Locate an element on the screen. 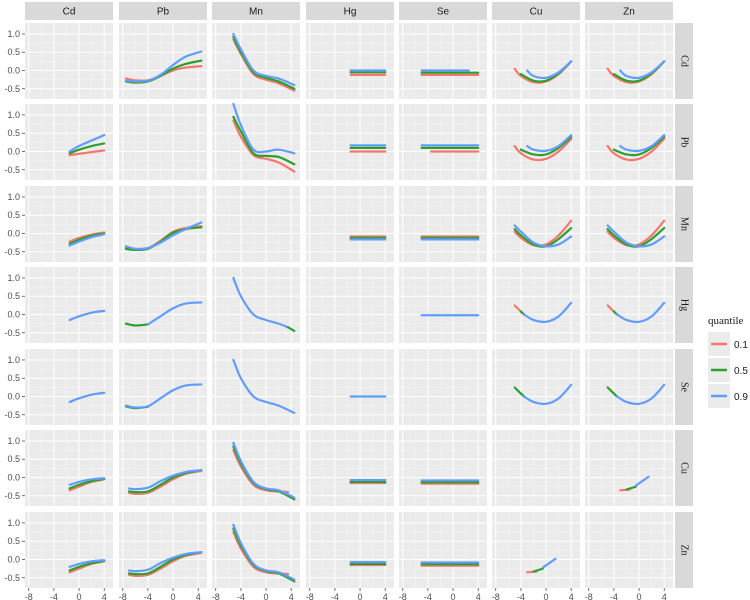  column-strip-label: Hg is located at coordinates (350, 12).